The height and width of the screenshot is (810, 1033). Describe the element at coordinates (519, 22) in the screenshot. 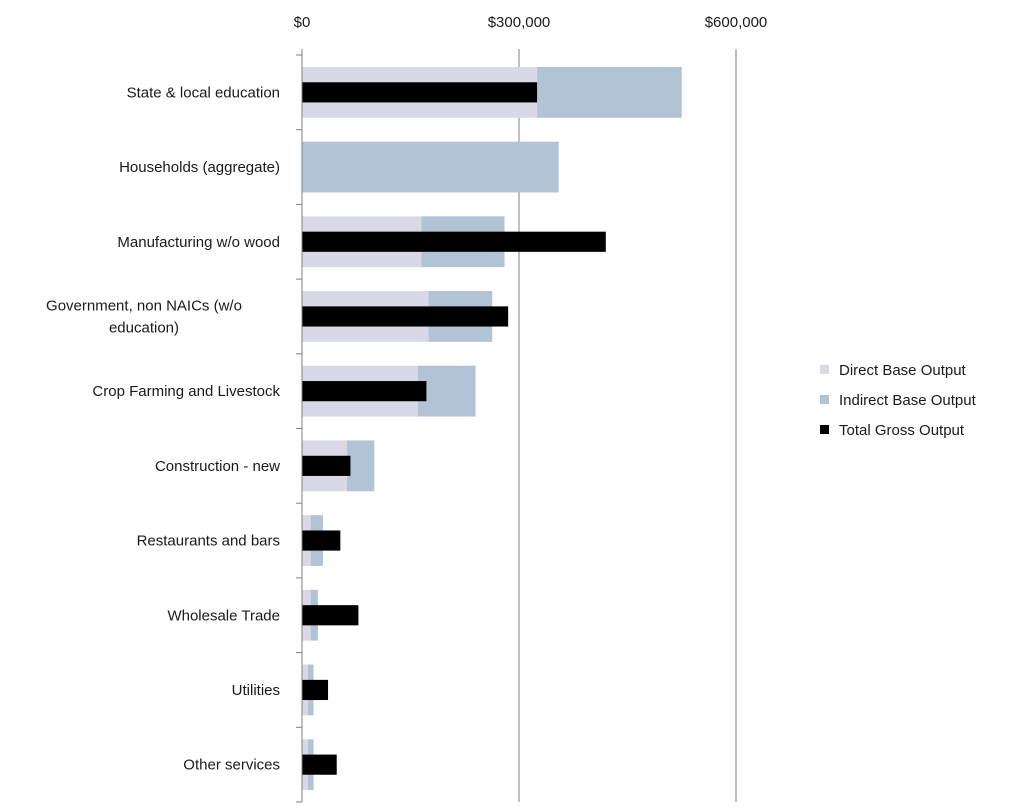

I see `x-tick-label: $300,000` at that location.